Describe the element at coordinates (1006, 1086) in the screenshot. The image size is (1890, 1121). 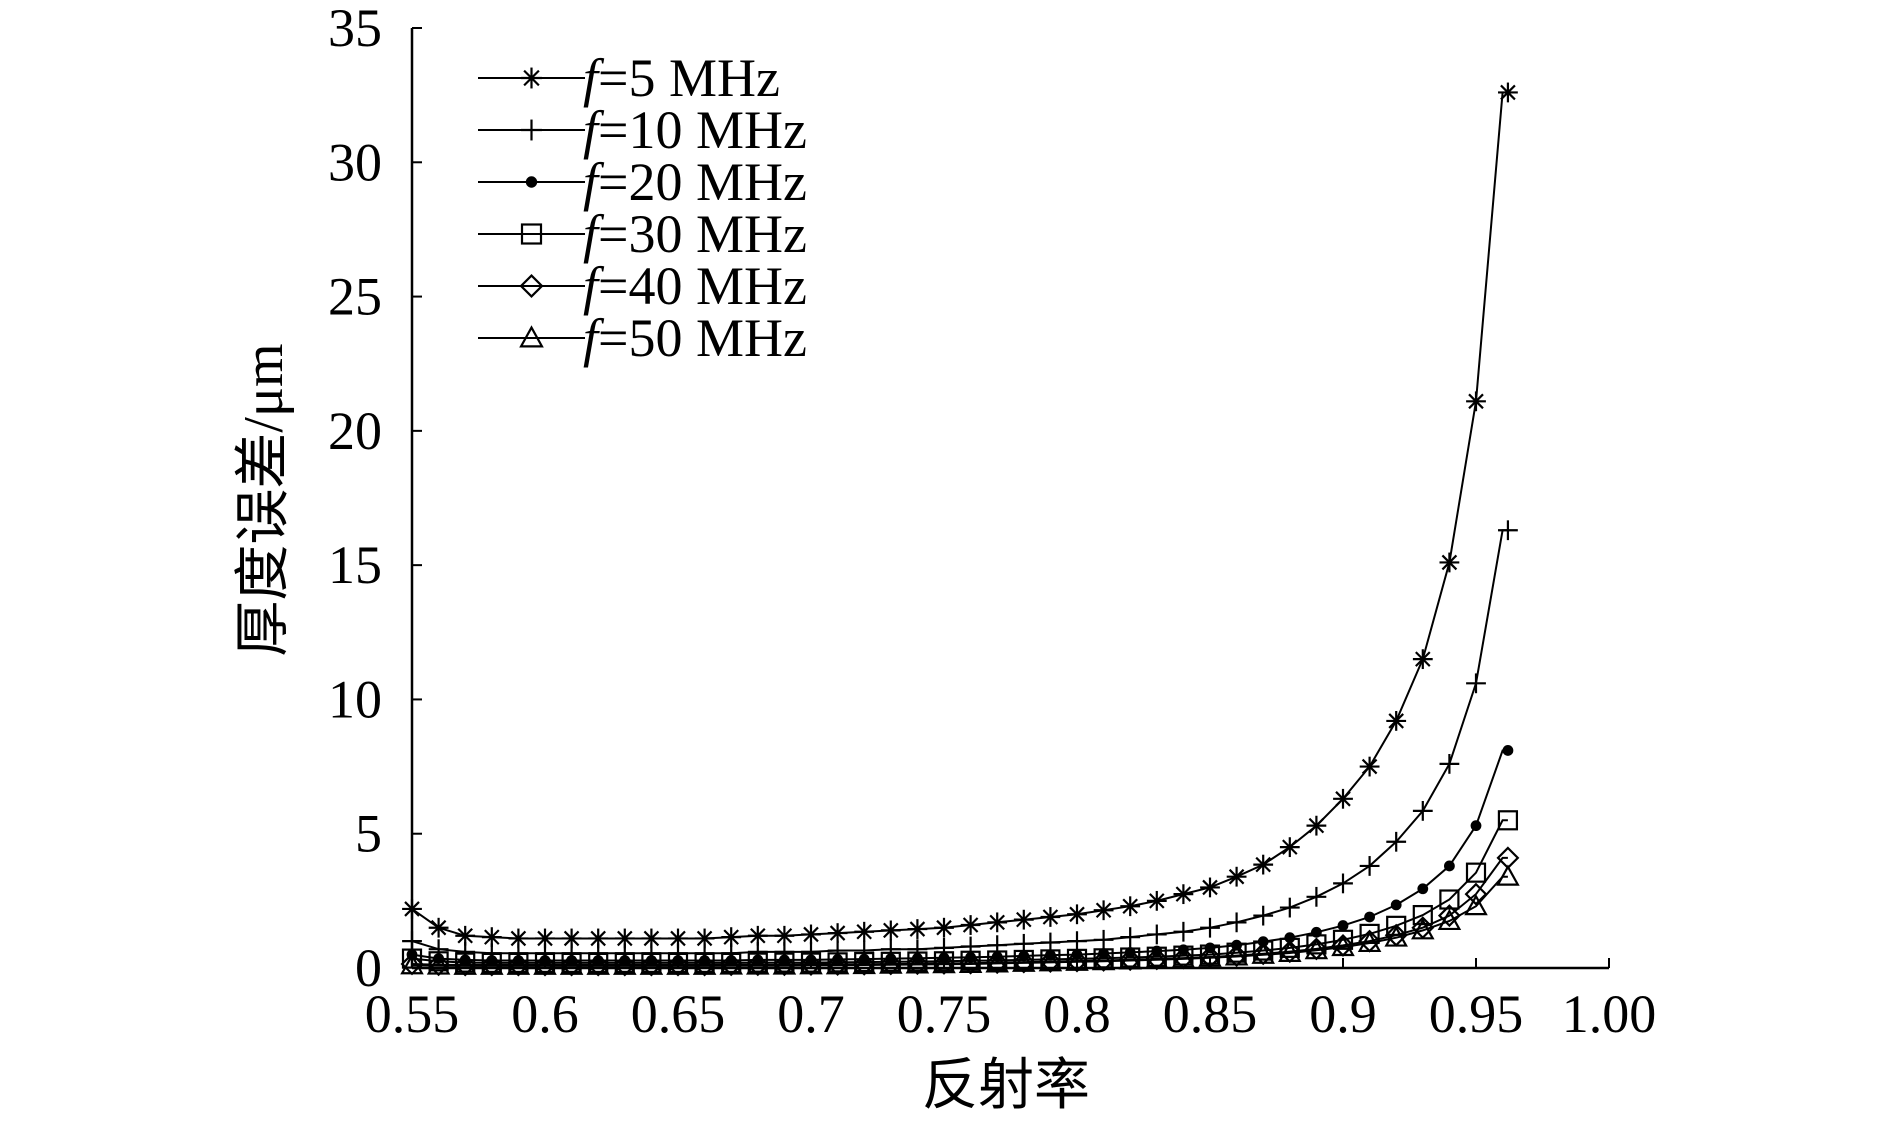
I see `x-axis-title: 反射率` at that location.